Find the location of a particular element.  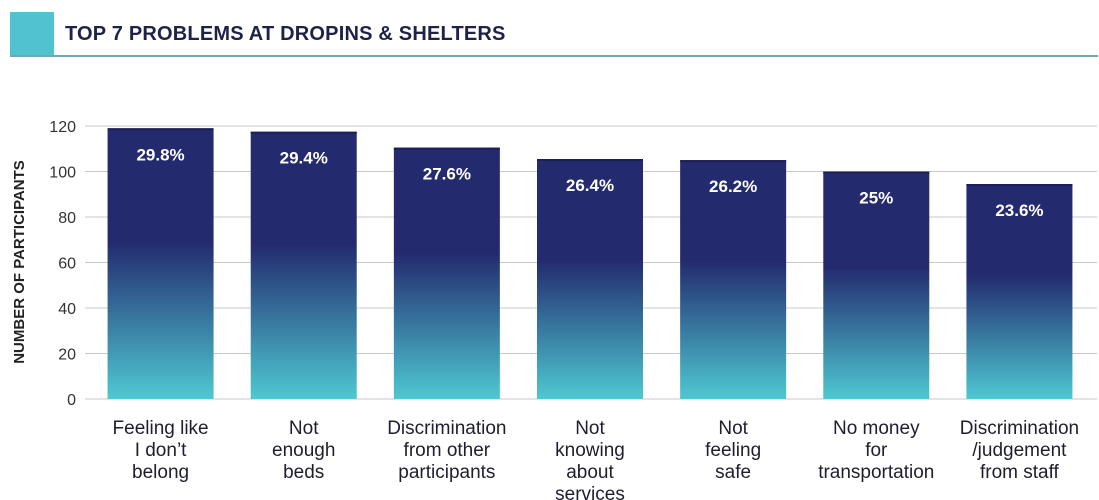

bar-data-label: 23.6% is located at coordinates (1019, 210).